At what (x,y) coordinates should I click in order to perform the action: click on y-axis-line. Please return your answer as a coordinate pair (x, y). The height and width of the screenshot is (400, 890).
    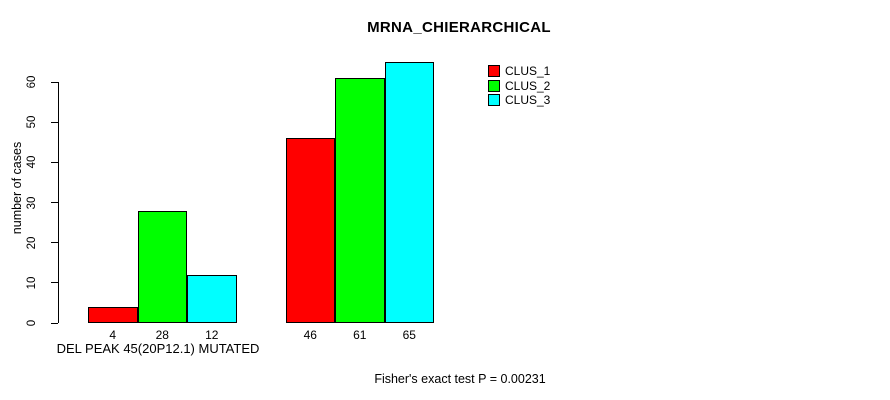
    Looking at the image, I should click on (58, 202).